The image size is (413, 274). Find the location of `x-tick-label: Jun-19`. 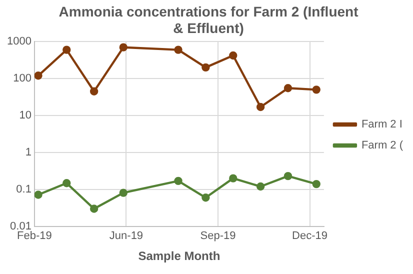

x-tick-label: Jun-19 is located at coordinates (126, 236).